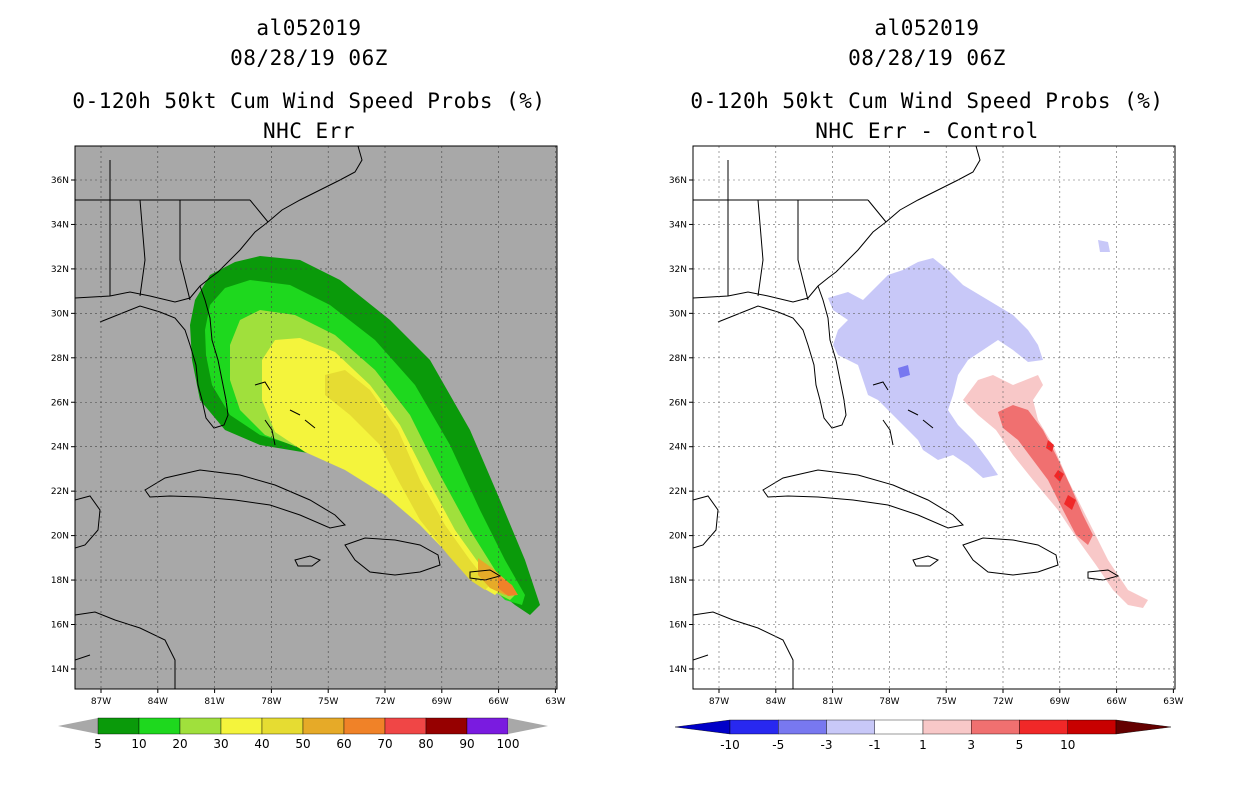 This screenshot has height=800, width=1236. I want to click on hispaniola, so click(392, 556).